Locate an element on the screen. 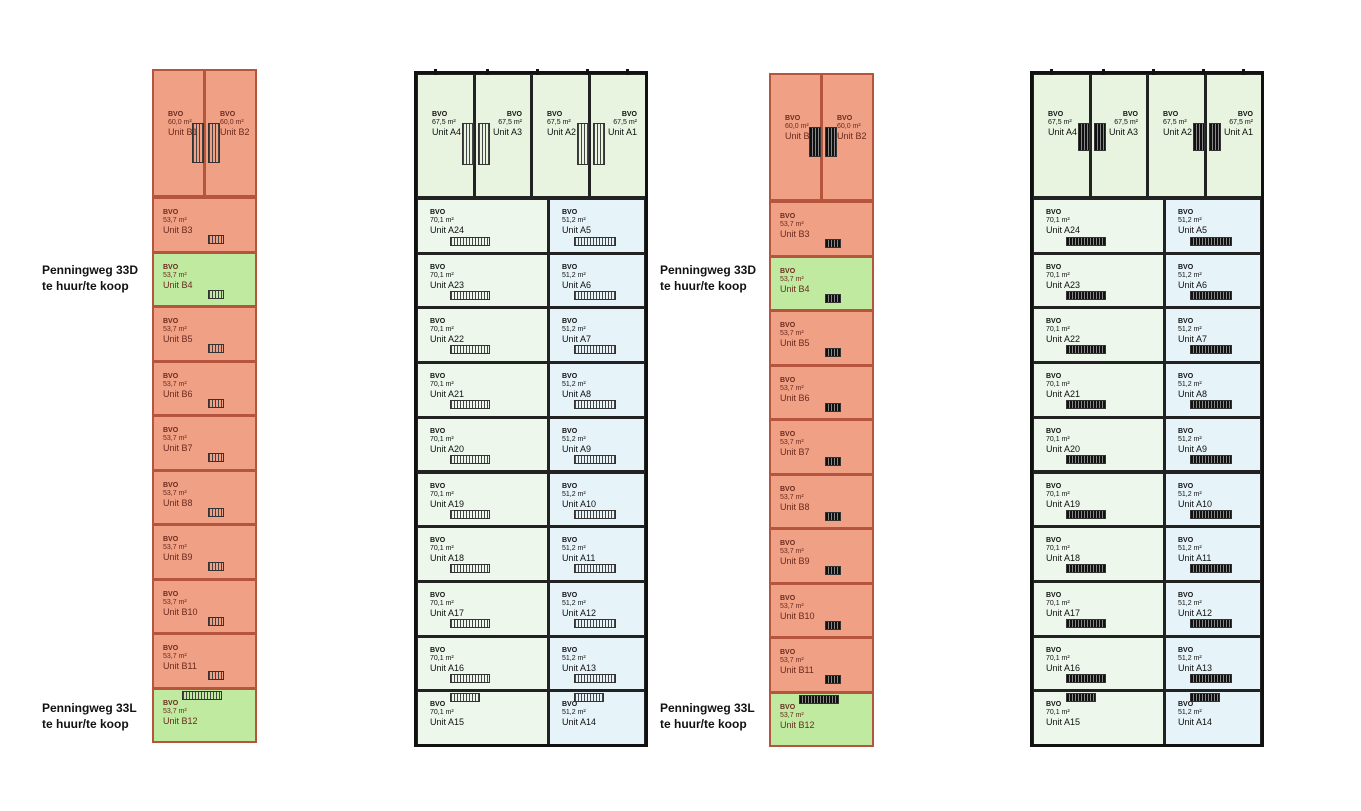  unit-a12: BVO 51,2 m² Unit A12 is located at coordinates (1213, 608).